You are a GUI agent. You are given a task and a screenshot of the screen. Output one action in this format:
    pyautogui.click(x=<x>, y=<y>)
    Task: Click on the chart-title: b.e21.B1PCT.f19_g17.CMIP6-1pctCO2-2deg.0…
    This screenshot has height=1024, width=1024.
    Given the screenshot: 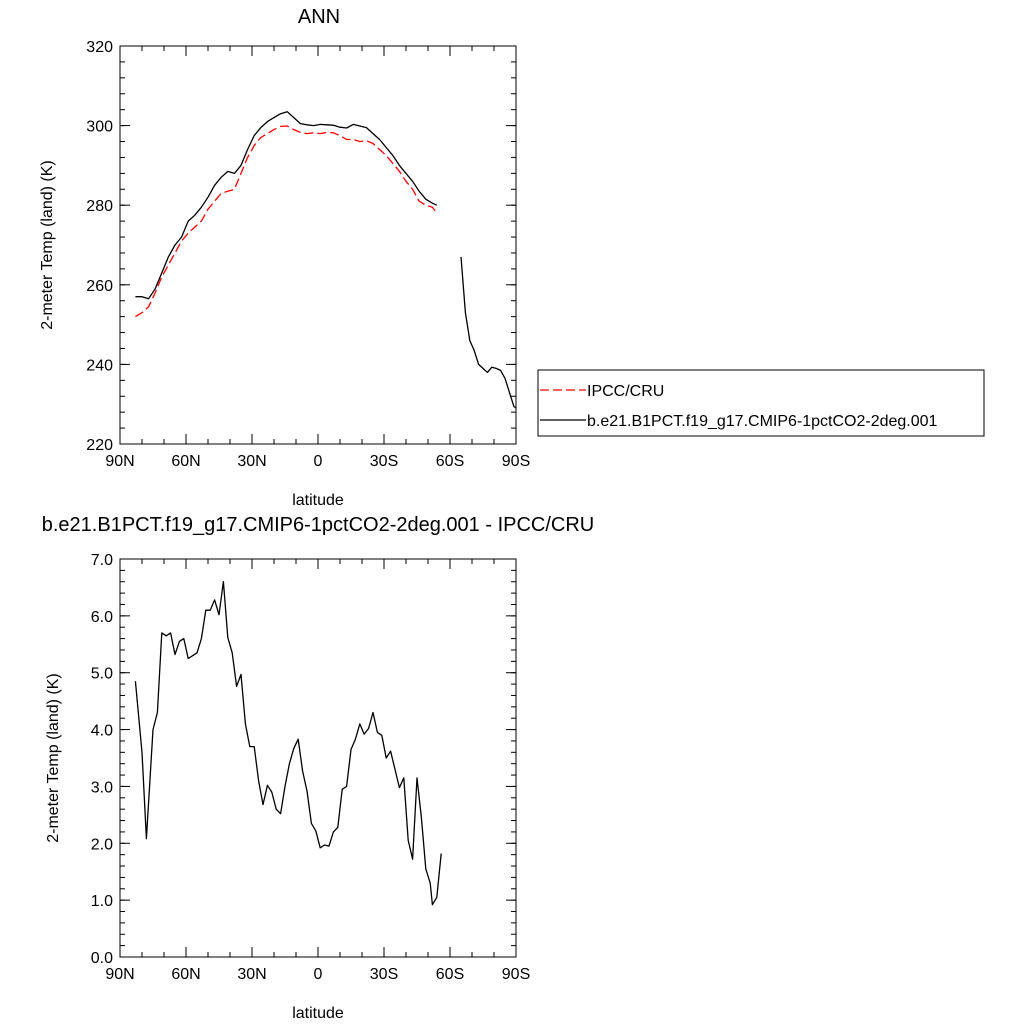 What is the action you would take?
    pyautogui.click(x=318, y=525)
    